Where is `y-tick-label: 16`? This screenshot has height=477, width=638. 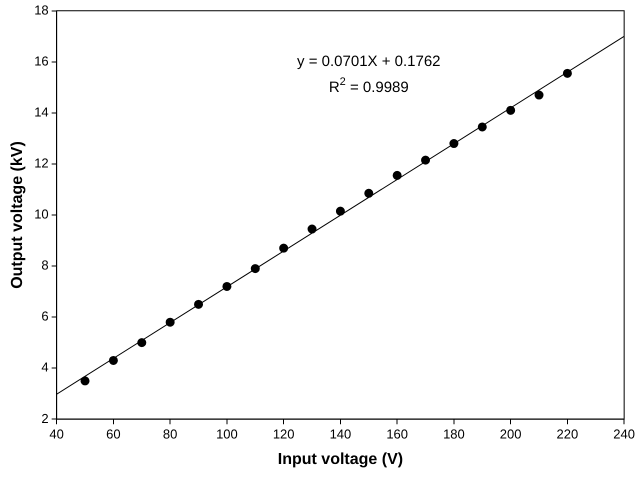 y-tick-label: 16 is located at coordinates (41, 60).